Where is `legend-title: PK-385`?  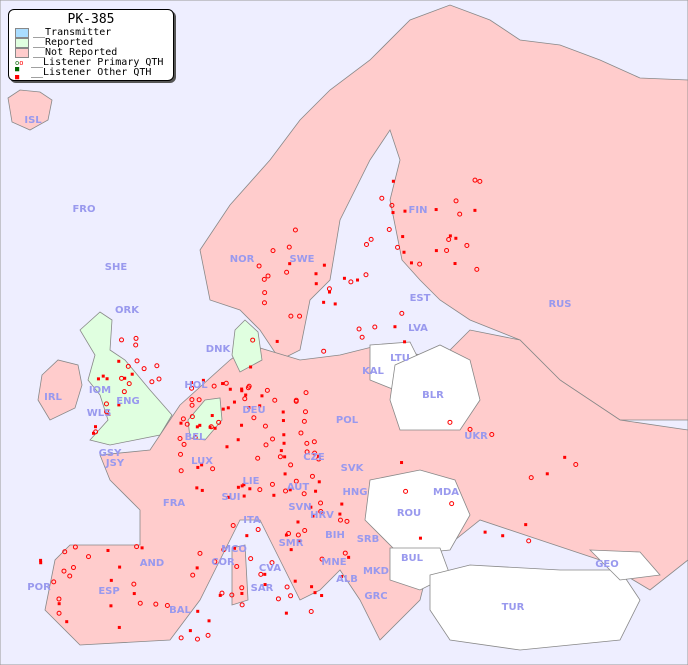
legend-title: PK-385 is located at coordinates (91, 19).